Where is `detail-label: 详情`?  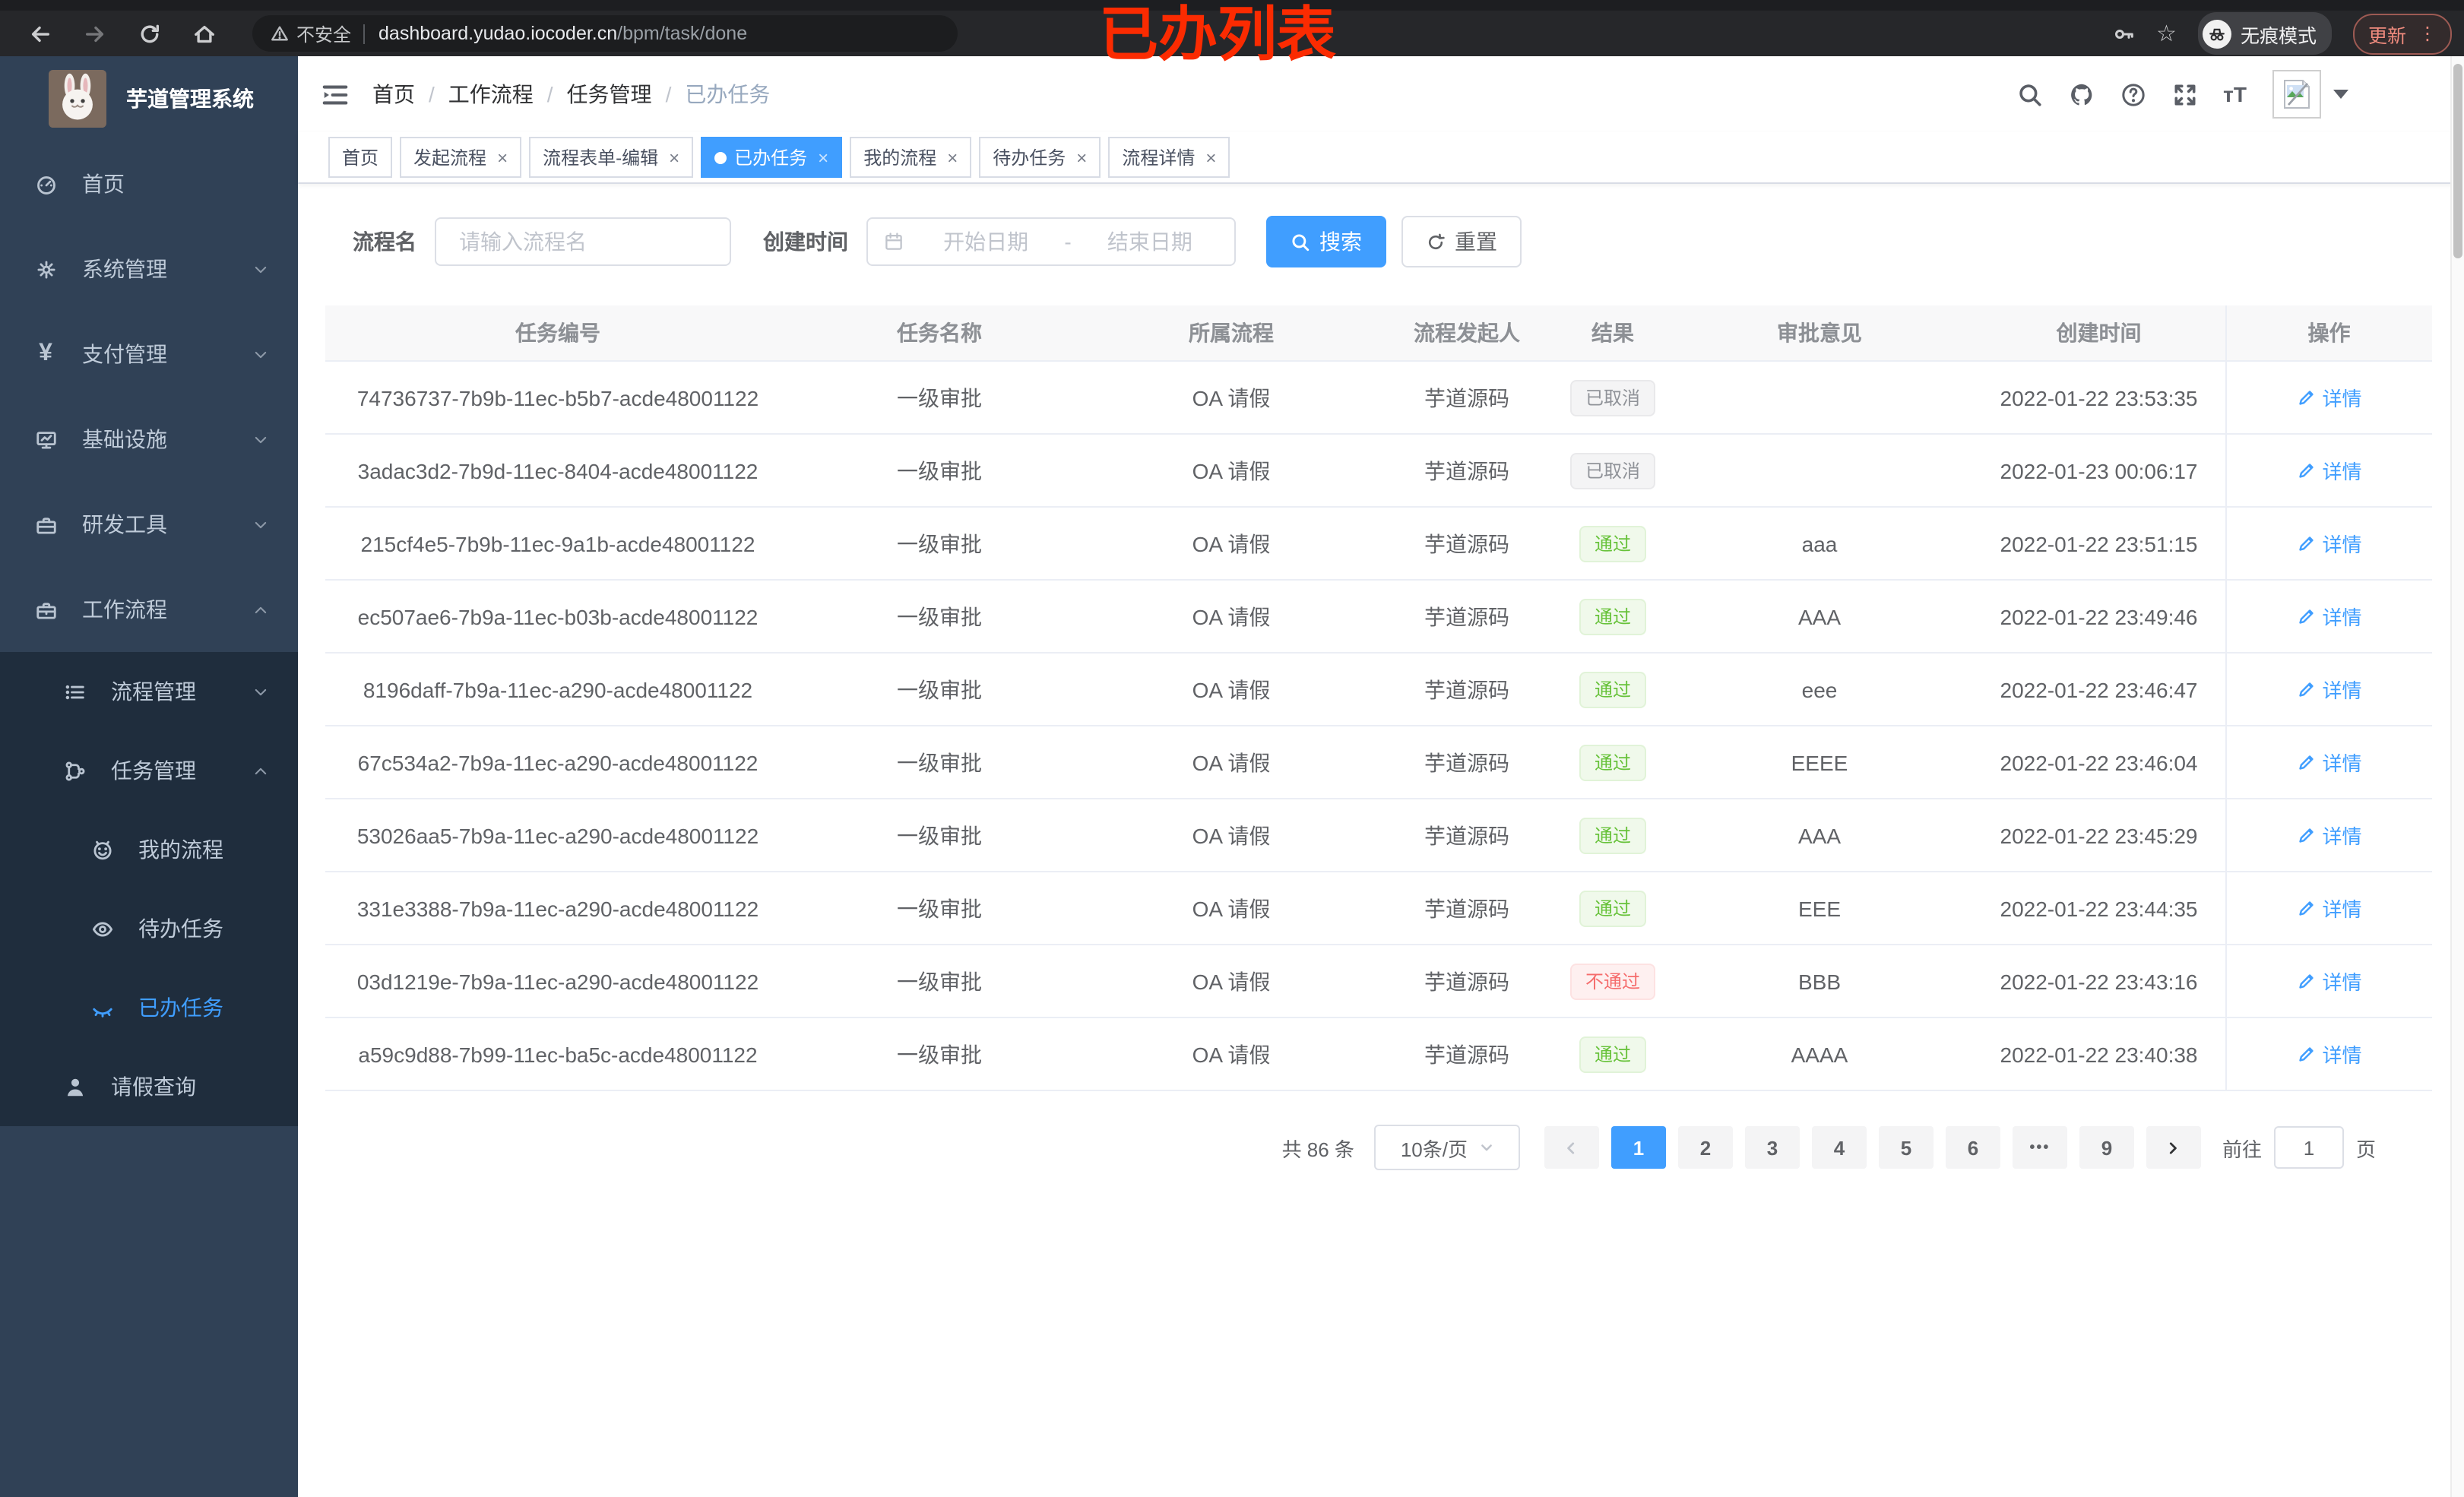
detail-label: 详情 is located at coordinates (2342, 399).